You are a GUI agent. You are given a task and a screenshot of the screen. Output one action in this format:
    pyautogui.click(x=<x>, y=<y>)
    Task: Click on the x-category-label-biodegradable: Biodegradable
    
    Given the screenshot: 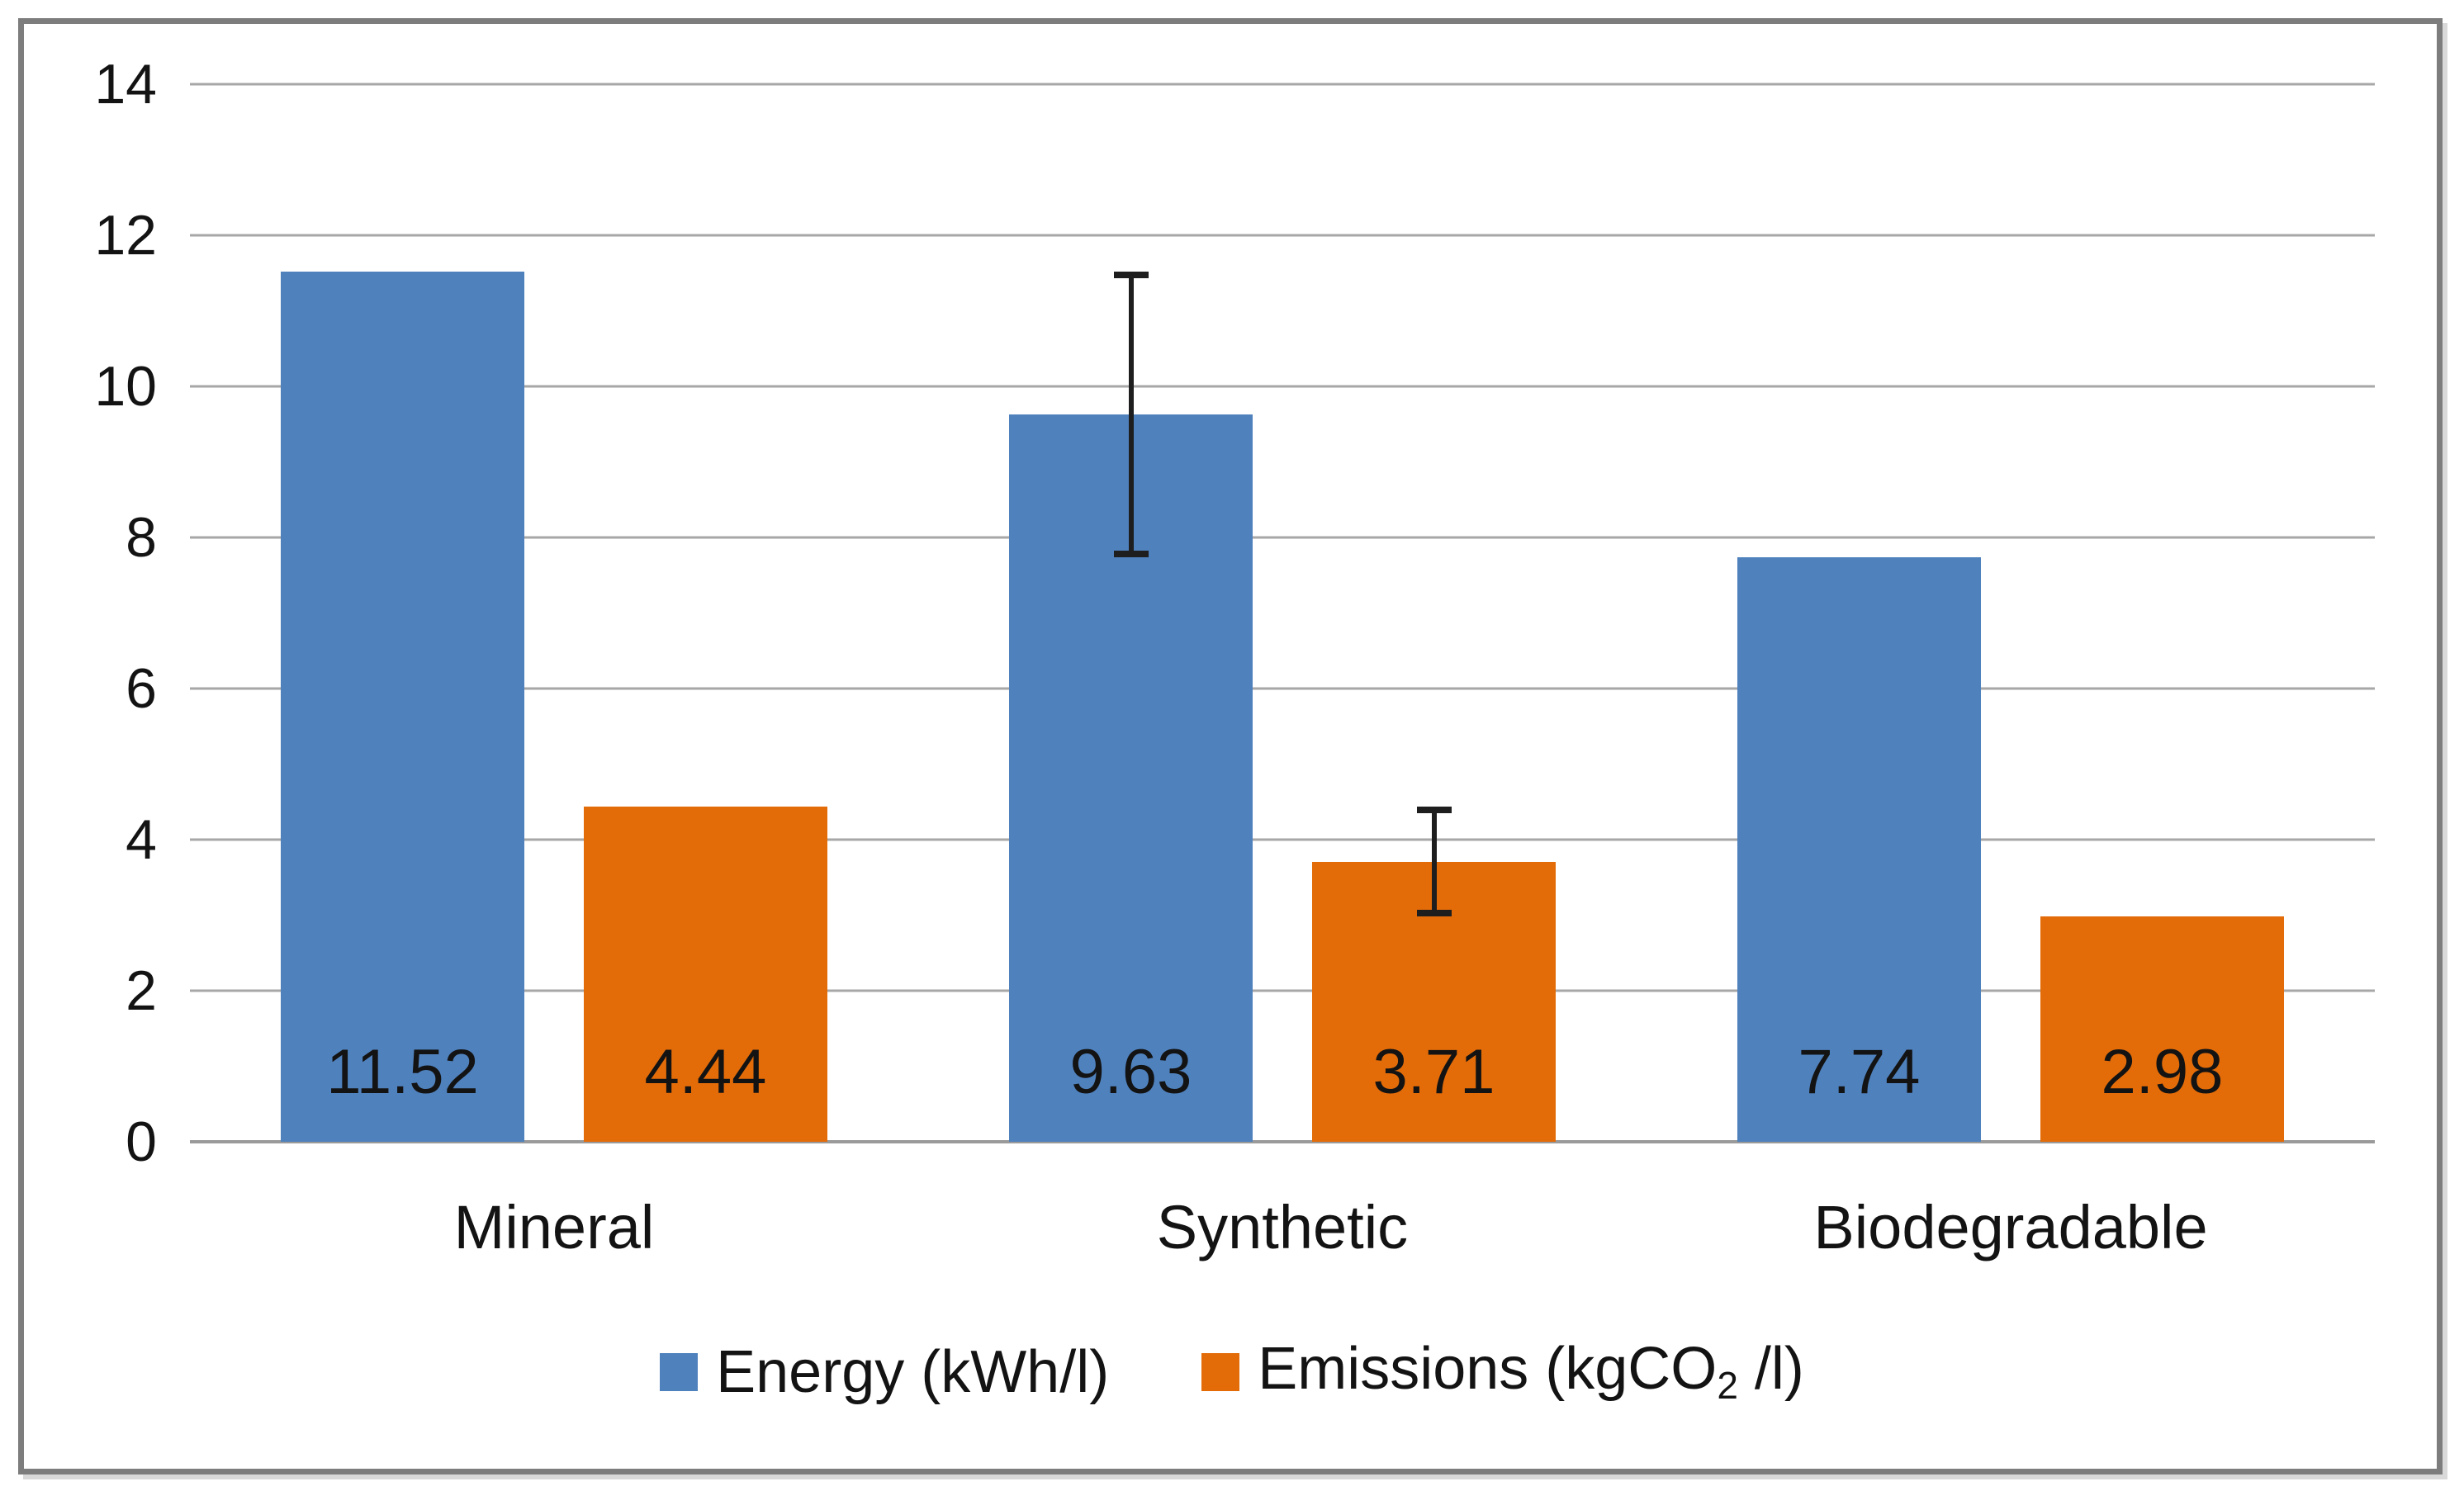 What is the action you would take?
    pyautogui.click(x=2010, y=1227)
    